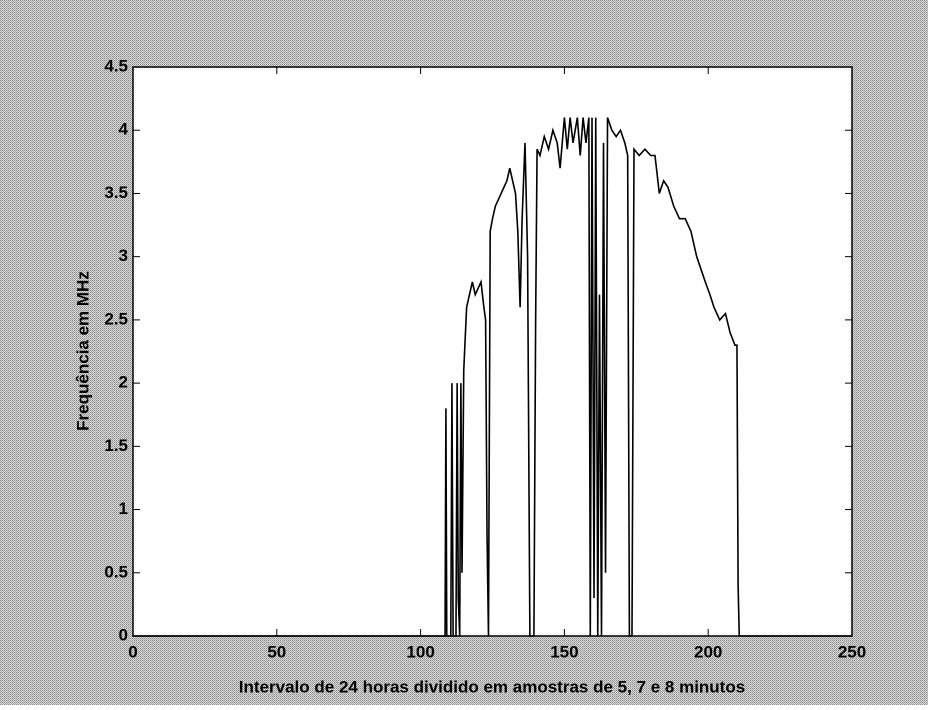  I want to click on y-tick-label: 3, so click(123, 255).